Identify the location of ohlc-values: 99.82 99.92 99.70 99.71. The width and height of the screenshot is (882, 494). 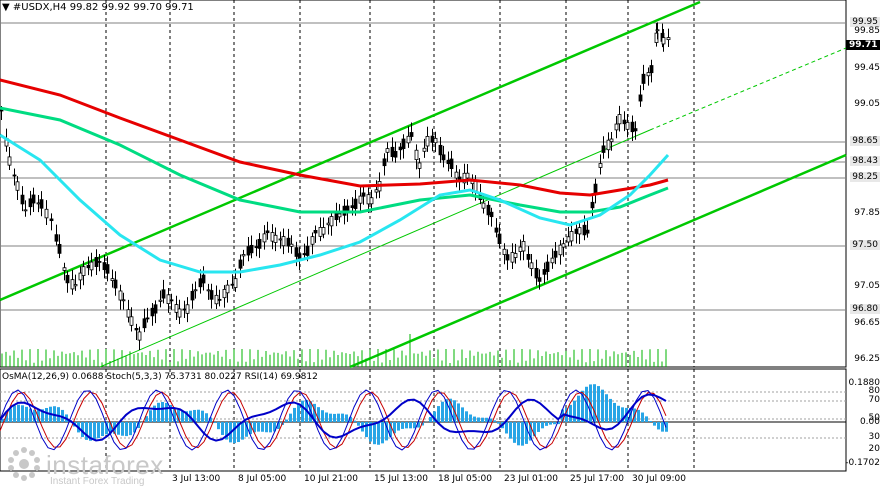
(132, 7).